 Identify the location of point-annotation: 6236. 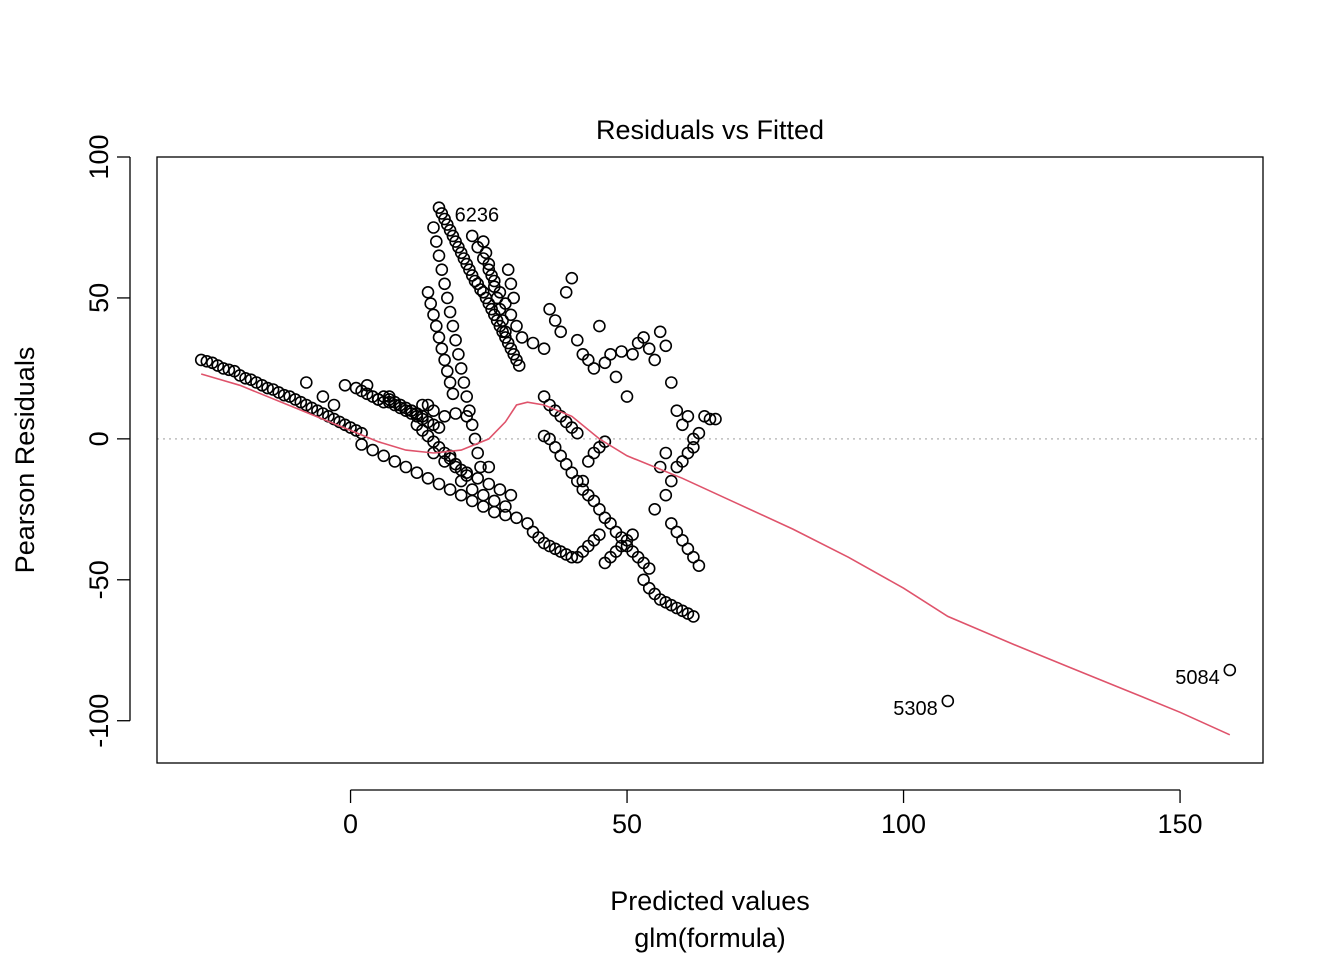
(477, 216).